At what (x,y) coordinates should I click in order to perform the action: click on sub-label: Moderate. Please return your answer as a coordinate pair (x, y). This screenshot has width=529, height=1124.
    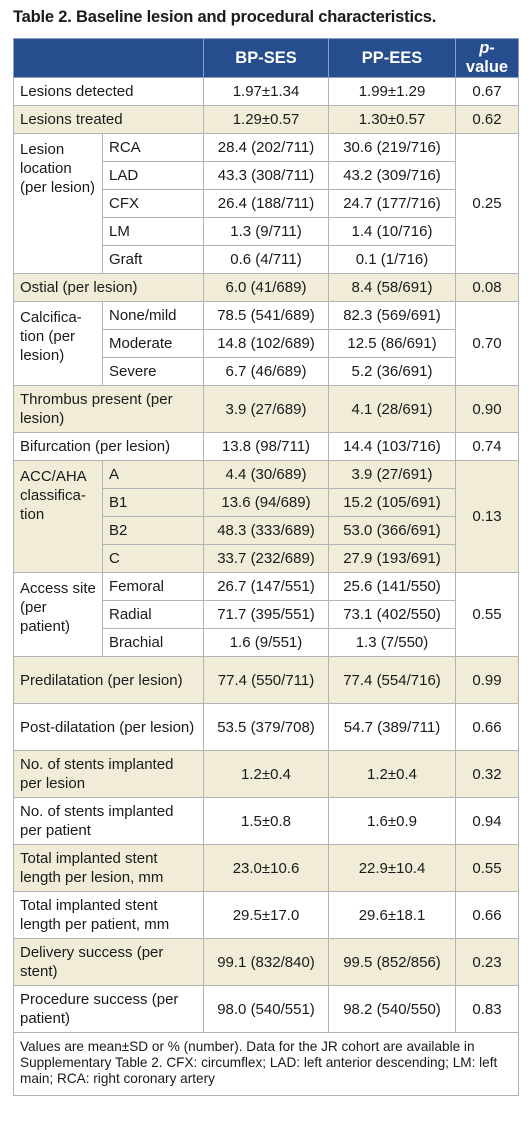
    Looking at the image, I should click on (153, 343).